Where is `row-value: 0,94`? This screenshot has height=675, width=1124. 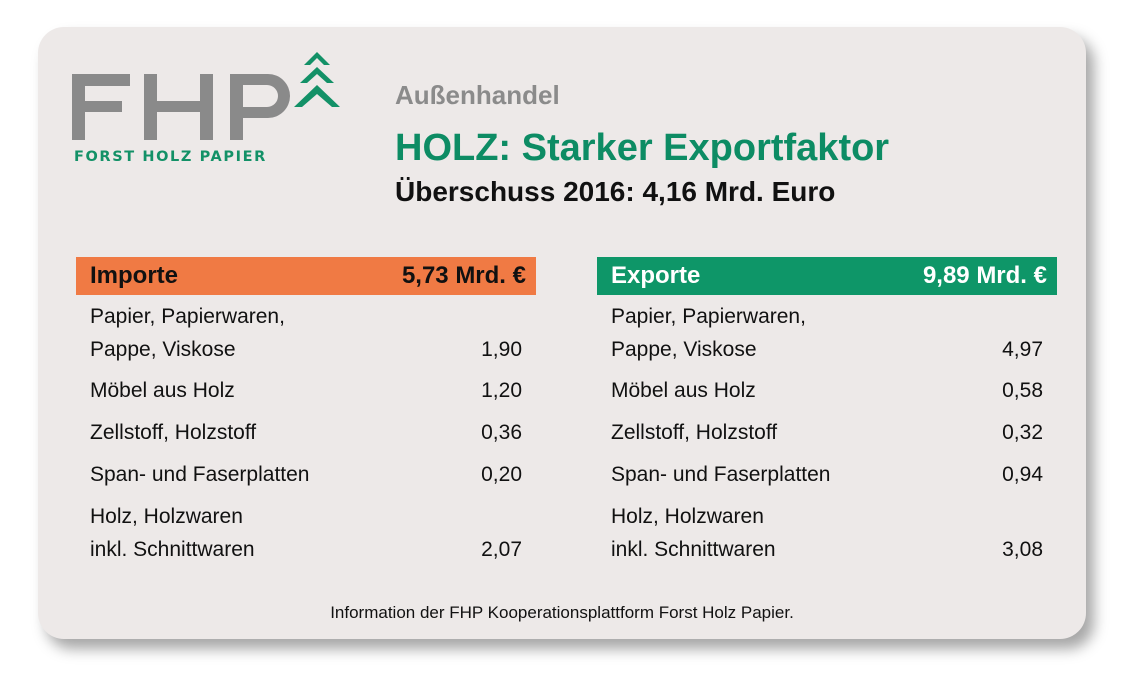 row-value: 0,94 is located at coordinates (1022, 474).